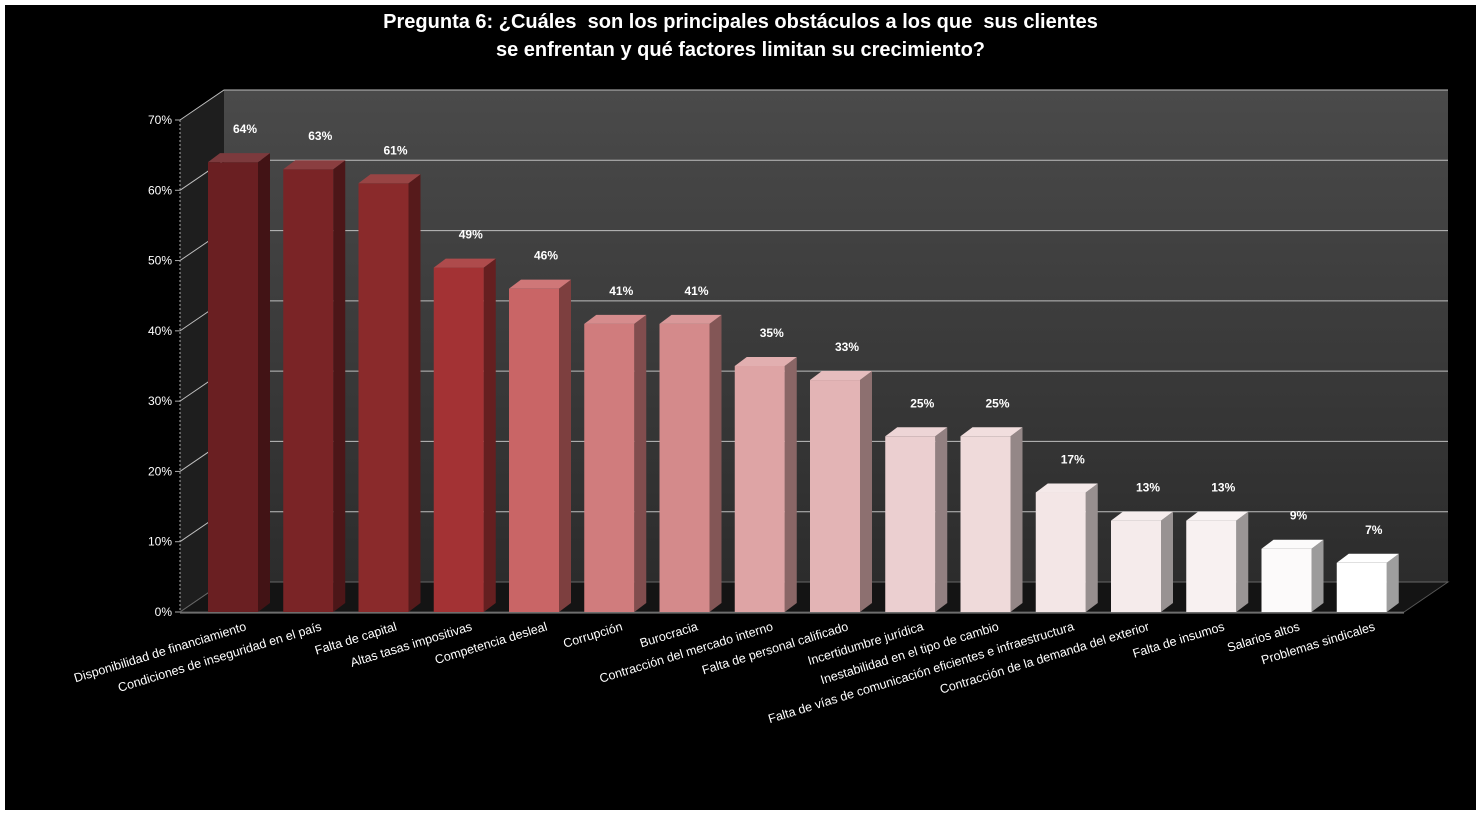 This screenshot has width=1481, height=815. Describe the element at coordinates (160, 401) in the screenshot. I see `y-tick-label: 30%` at that location.